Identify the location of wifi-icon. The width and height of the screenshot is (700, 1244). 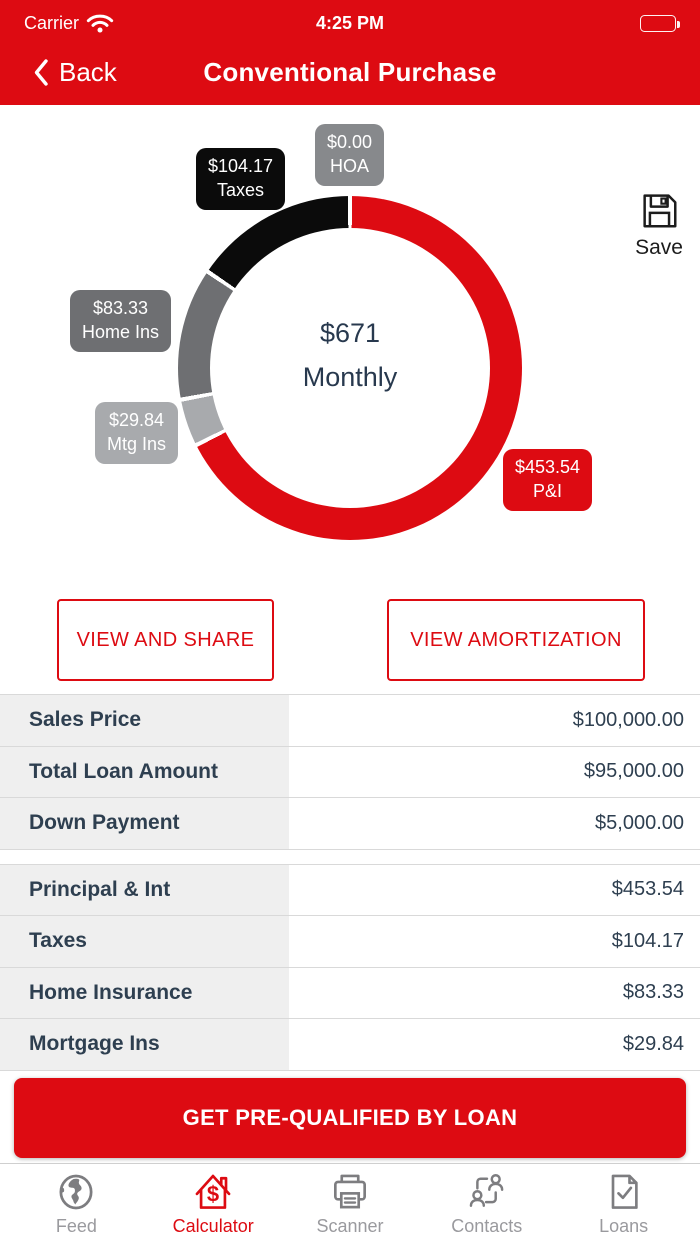
(100, 23).